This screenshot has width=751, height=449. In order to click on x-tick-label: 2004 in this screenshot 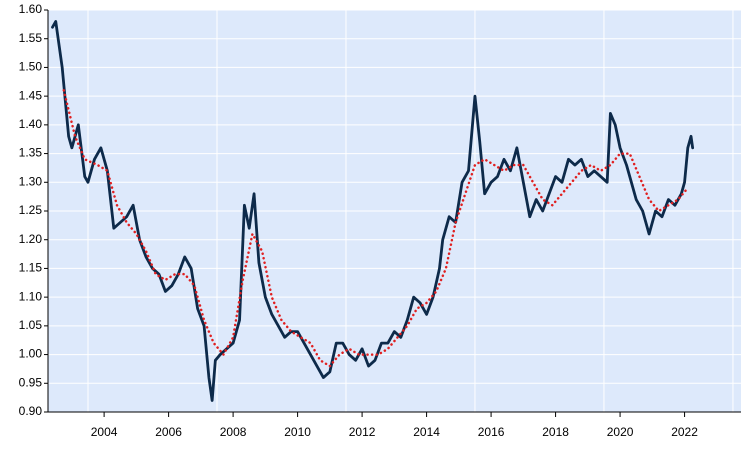, I will do `click(104, 432)`.